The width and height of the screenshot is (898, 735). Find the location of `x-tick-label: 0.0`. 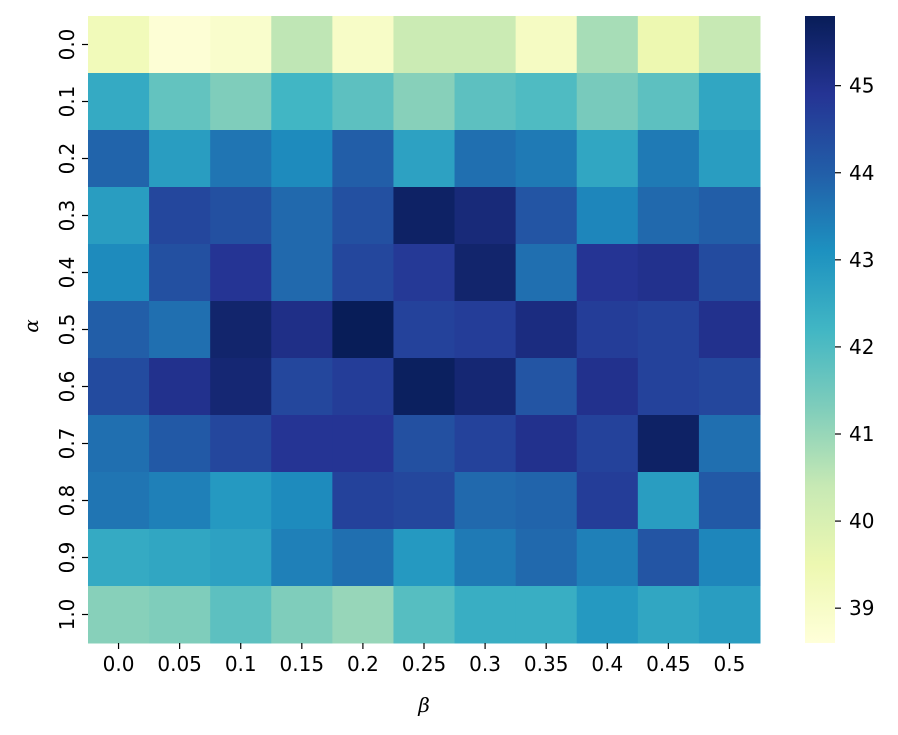

x-tick-label: 0.0 is located at coordinates (119, 664).